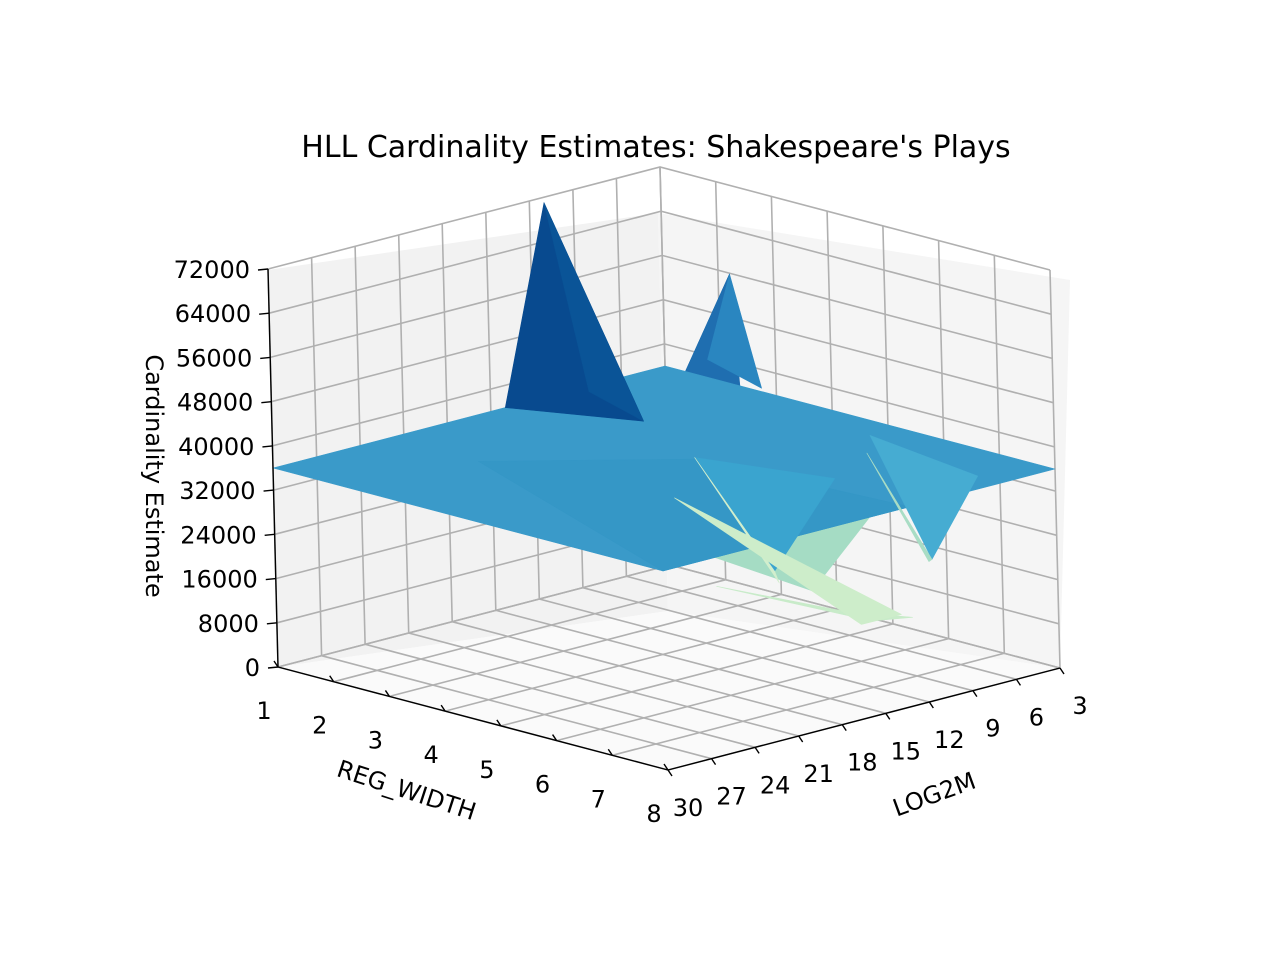 The image size is (1280, 960). I want to click on z-tick-label: 0, so click(252, 668).